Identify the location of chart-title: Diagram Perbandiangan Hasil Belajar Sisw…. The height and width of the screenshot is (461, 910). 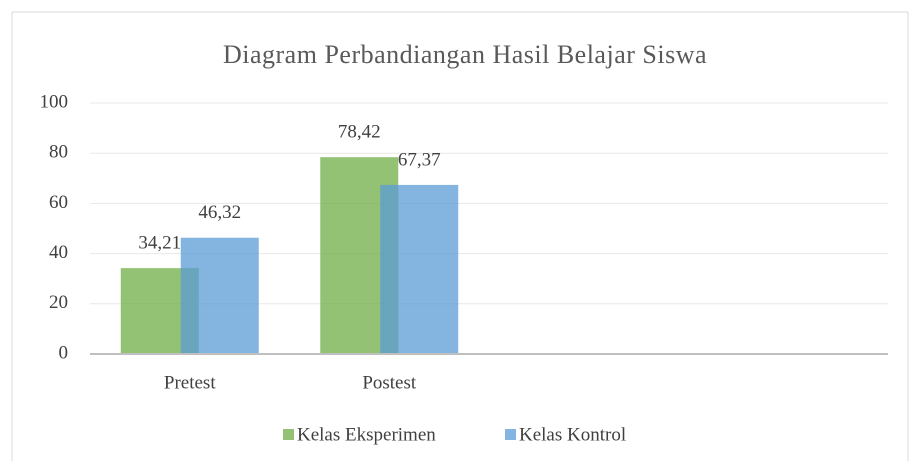
(465, 54).